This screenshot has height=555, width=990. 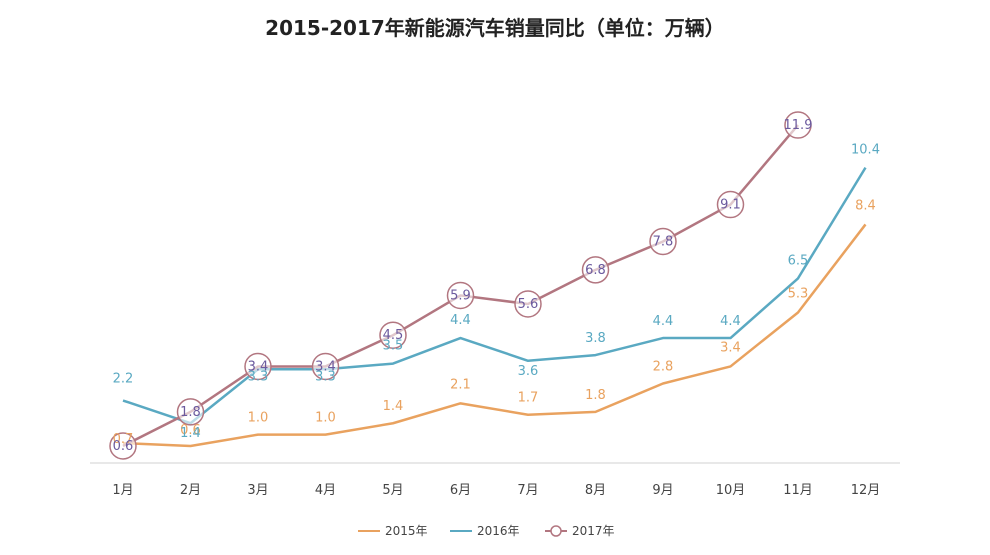 What do you see at coordinates (662, 490) in the screenshot?
I see `x-tick-label: 9月` at bounding box center [662, 490].